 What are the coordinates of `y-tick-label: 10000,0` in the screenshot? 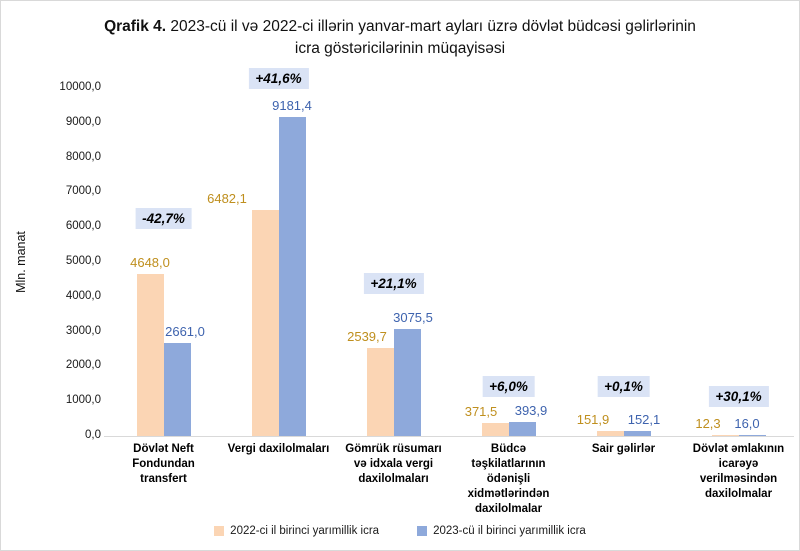 It's located at (80, 87).